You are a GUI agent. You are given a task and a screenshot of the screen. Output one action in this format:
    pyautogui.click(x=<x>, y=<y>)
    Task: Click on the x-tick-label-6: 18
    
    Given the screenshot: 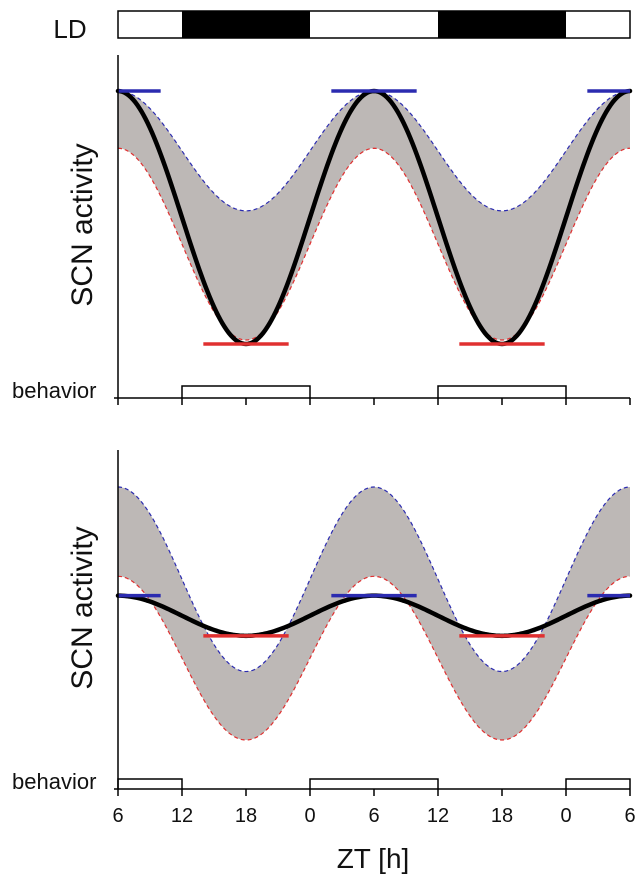 What is the action you would take?
    pyautogui.click(x=502, y=816)
    